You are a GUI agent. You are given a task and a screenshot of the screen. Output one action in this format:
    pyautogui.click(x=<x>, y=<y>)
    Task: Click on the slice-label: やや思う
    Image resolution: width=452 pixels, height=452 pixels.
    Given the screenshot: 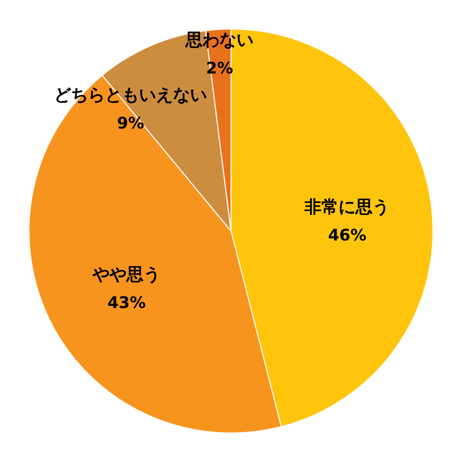 What is the action you would take?
    pyautogui.click(x=126, y=275)
    